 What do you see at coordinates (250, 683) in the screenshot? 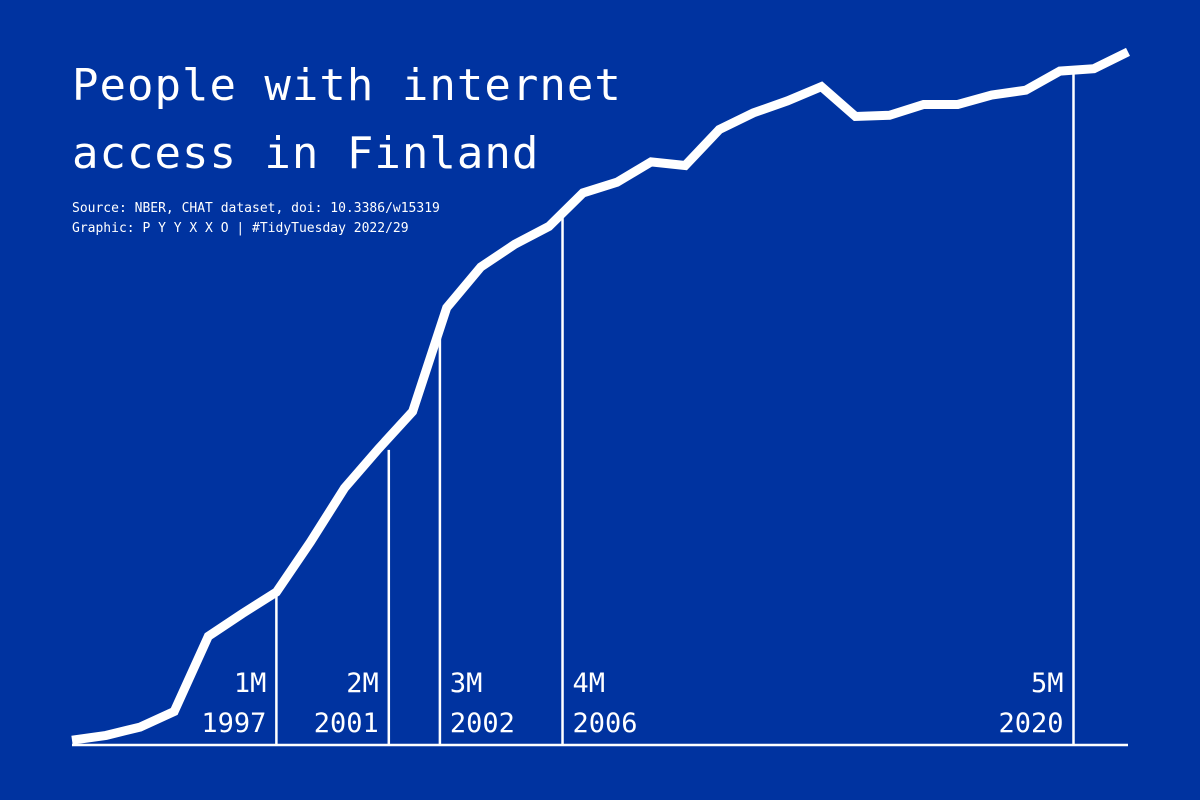
I see `milestone-value-label: 1M` at bounding box center [250, 683].